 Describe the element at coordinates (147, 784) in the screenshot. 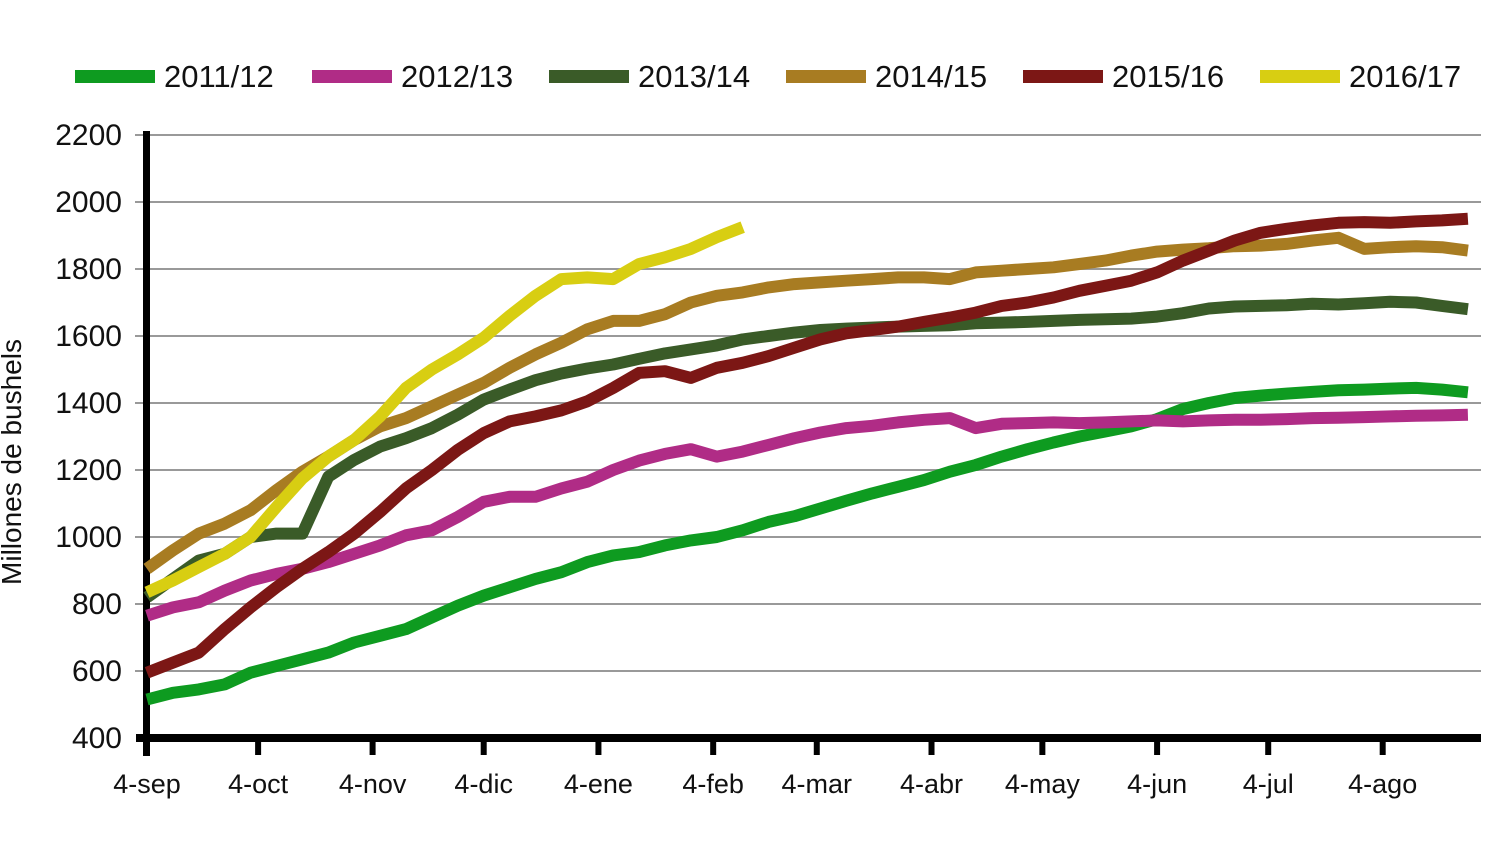

I see `x-tick-label-4-sep: 4-sep` at that location.